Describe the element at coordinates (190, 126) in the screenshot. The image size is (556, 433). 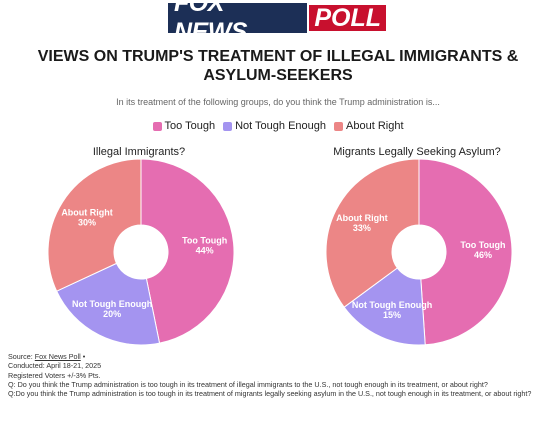
I see `legend-label: Too Tough` at that location.